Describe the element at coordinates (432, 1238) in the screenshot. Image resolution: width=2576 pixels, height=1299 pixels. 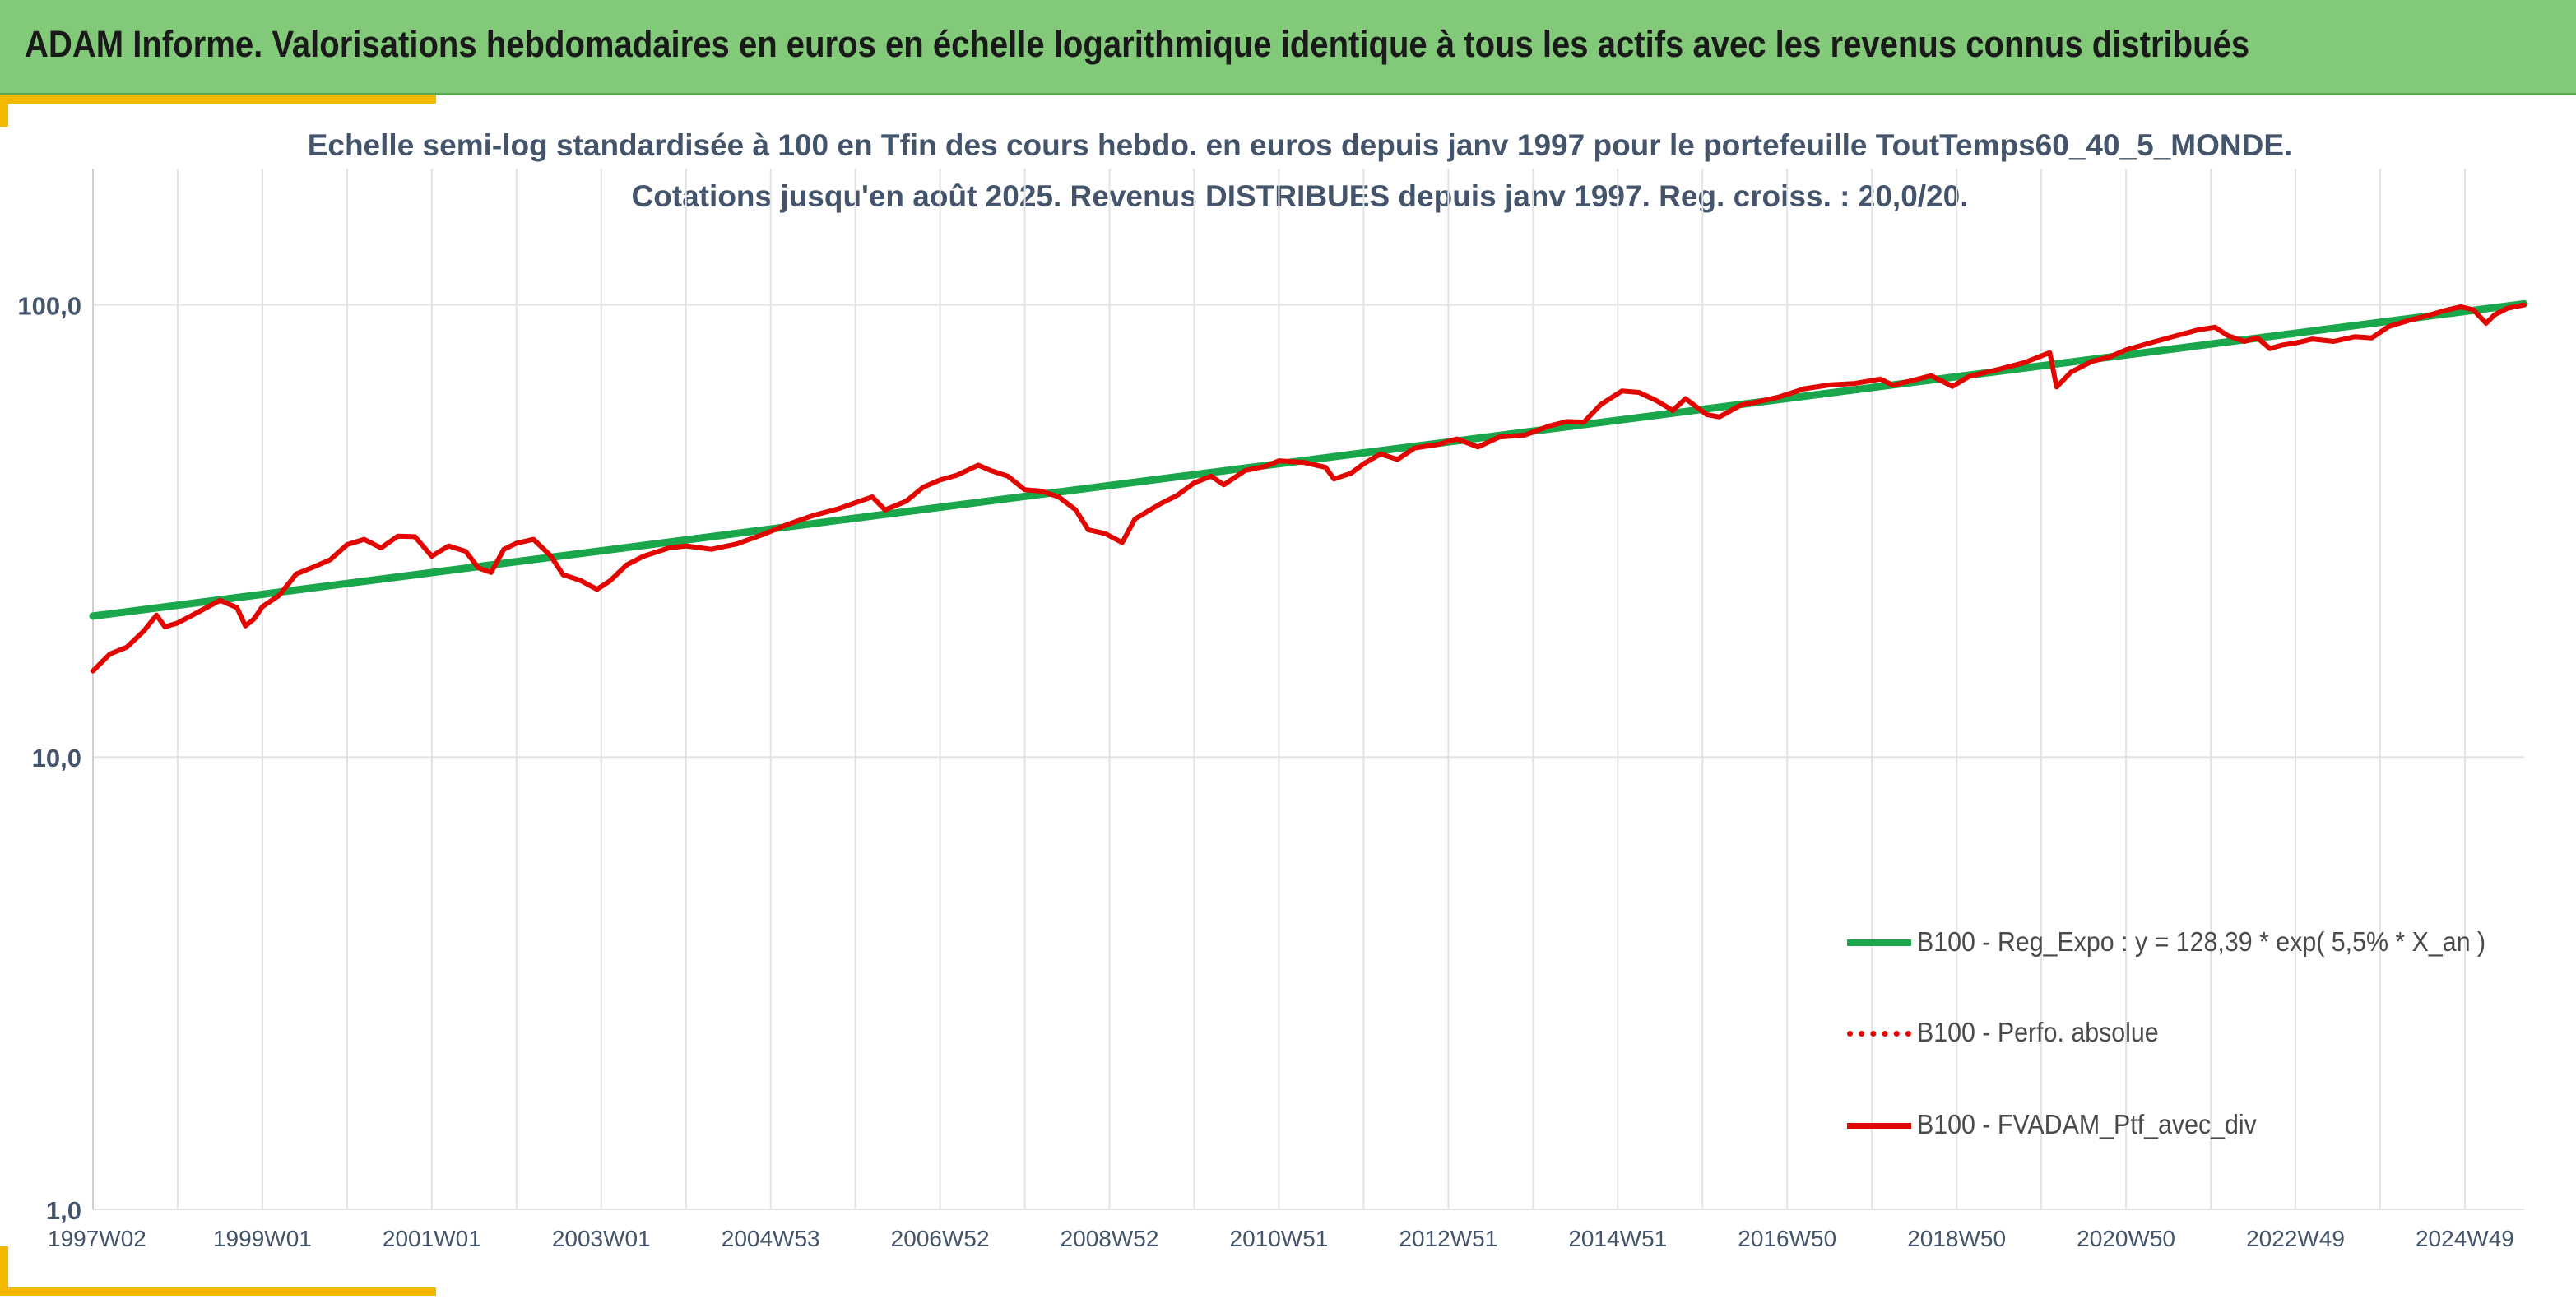
I see `x-tick-label: 2001W01` at that location.